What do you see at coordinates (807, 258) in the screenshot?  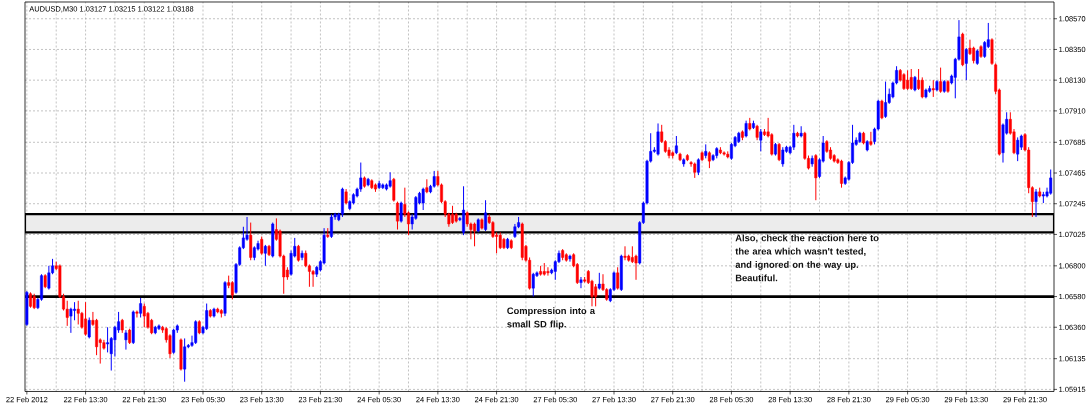 I see `annotation: Also, check the reaction here to the area which wasn't tested, and ignored on the way up. Beautiful.` at bounding box center [807, 258].